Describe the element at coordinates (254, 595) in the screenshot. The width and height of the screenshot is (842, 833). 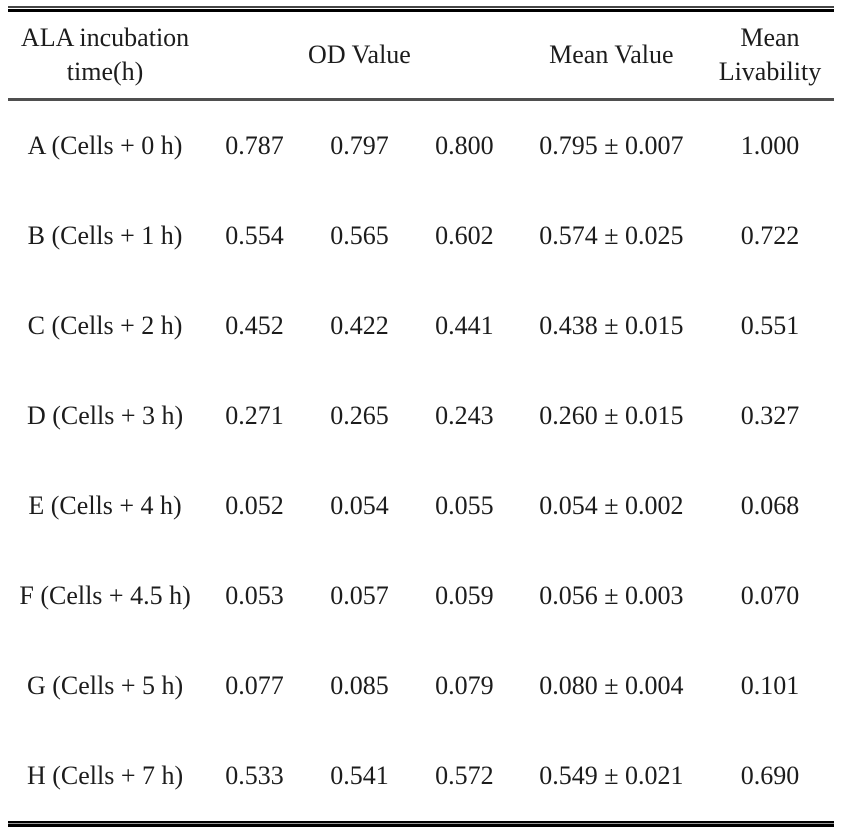
I see `od-value-1: 0.053` at that location.